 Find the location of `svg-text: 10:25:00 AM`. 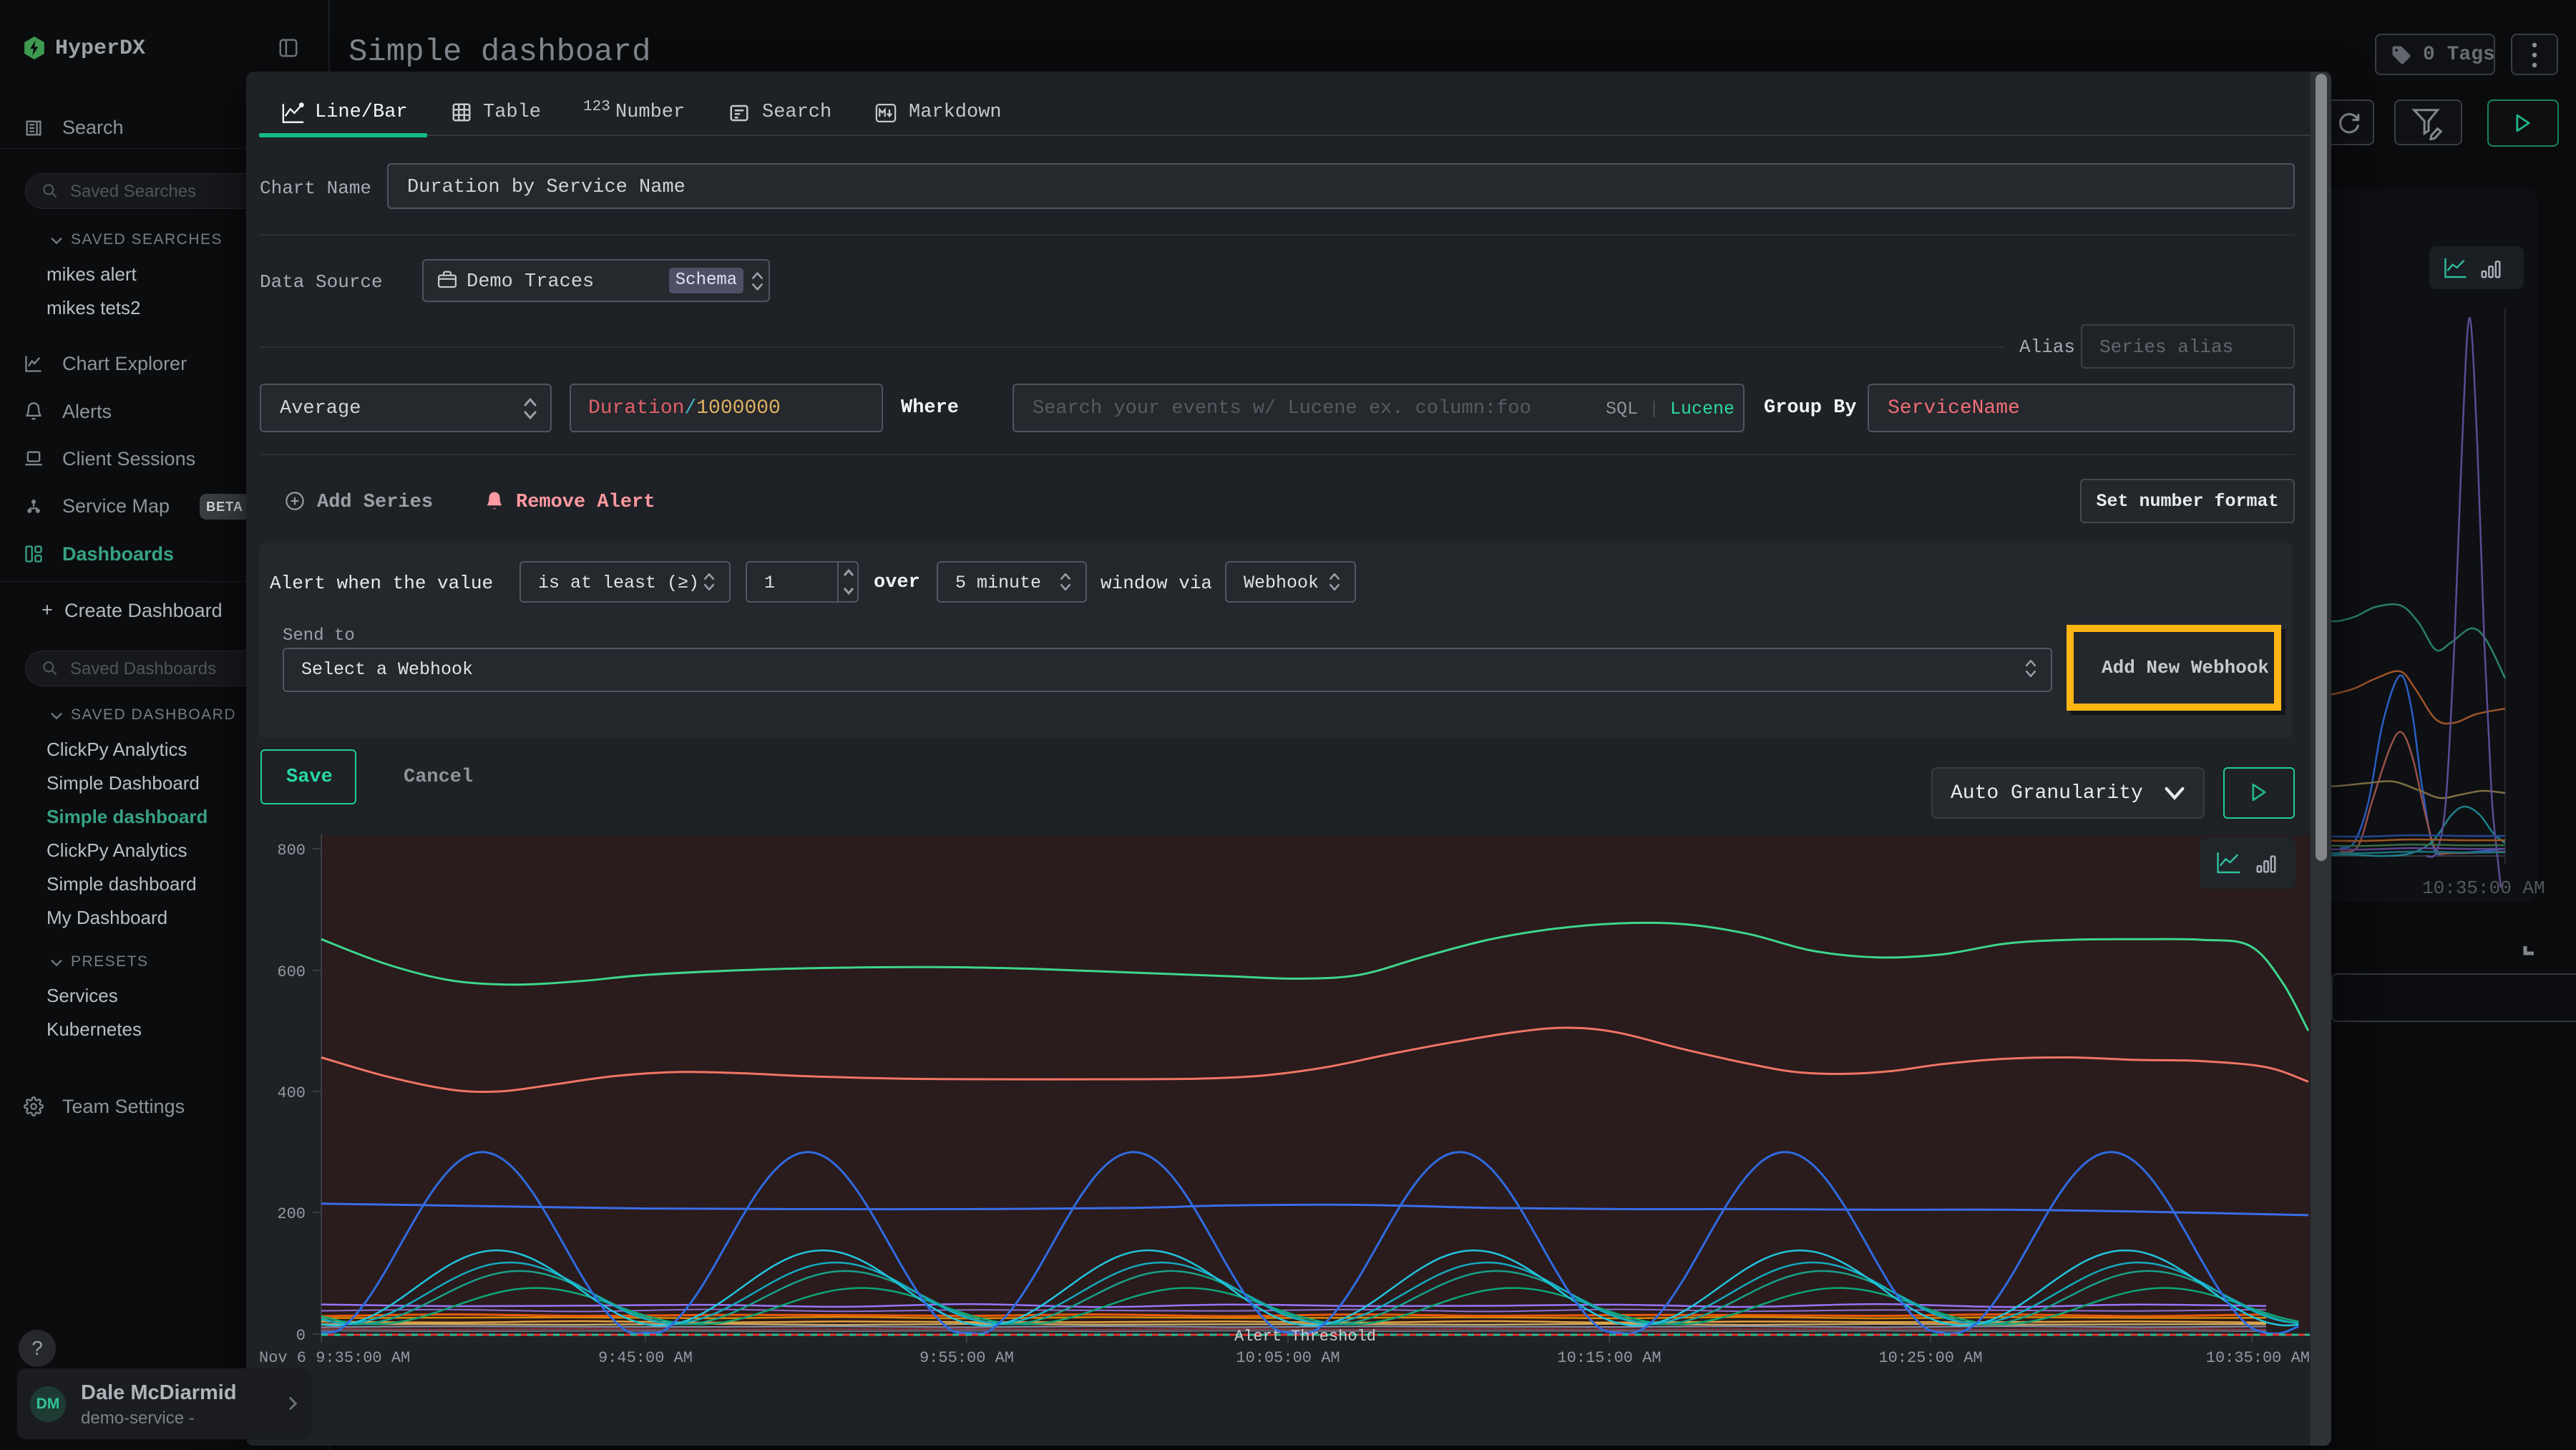

svg-text: 10:25:00 AM is located at coordinates (1930, 1358).